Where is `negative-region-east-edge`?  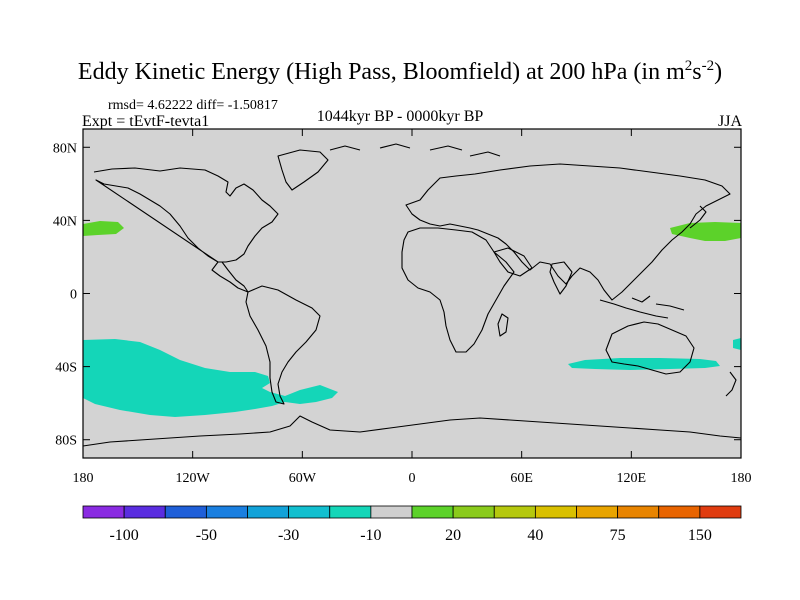 negative-region-east-edge is located at coordinates (737, 344).